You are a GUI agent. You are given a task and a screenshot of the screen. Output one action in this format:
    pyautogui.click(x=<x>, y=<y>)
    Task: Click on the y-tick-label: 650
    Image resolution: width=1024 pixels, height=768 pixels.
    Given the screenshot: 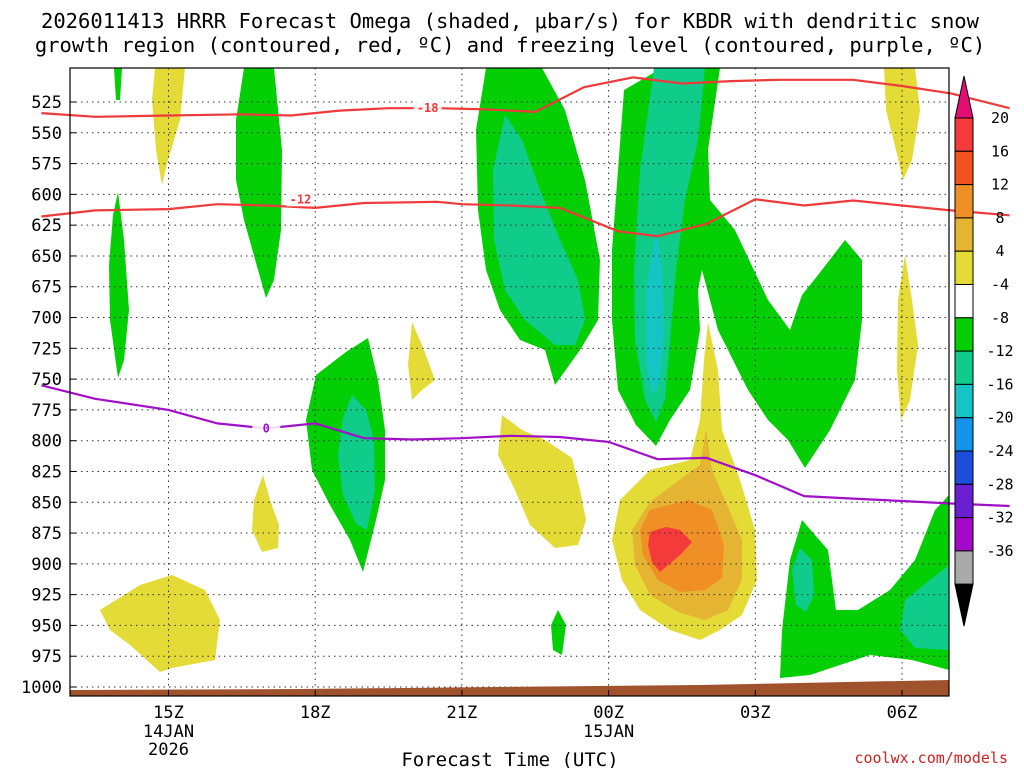 What is the action you would take?
    pyautogui.click(x=46, y=257)
    